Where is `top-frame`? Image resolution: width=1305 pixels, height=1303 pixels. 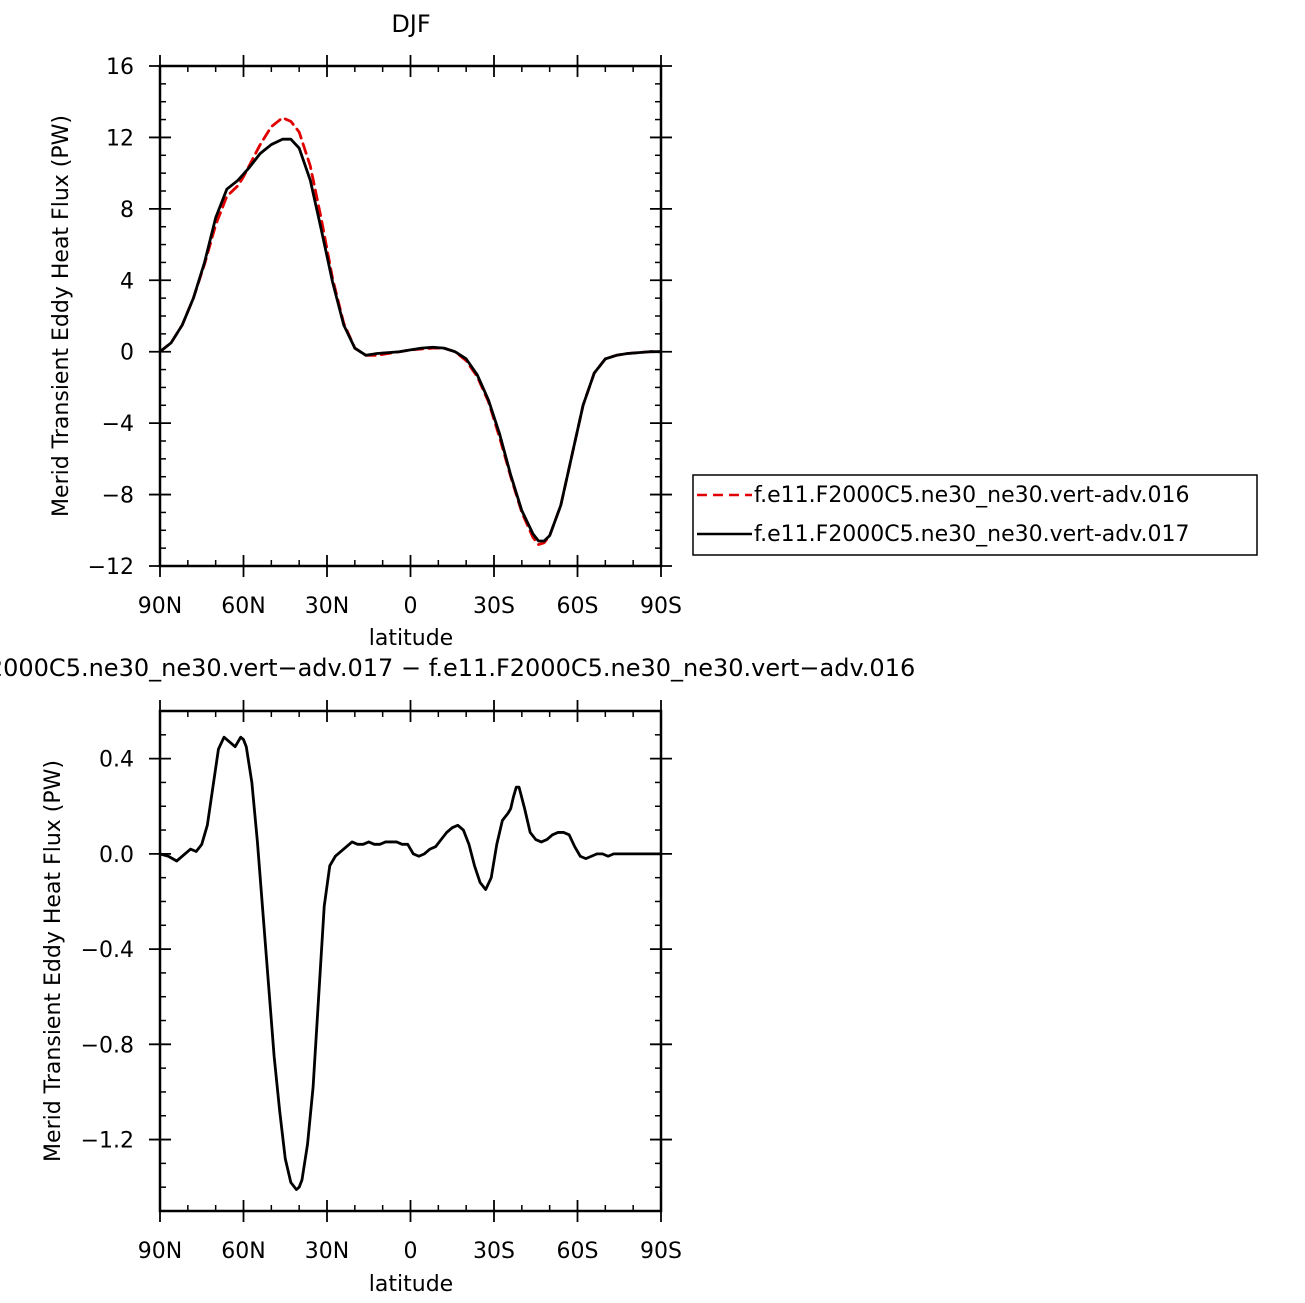 top-frame is located at coordinates (410, 316).